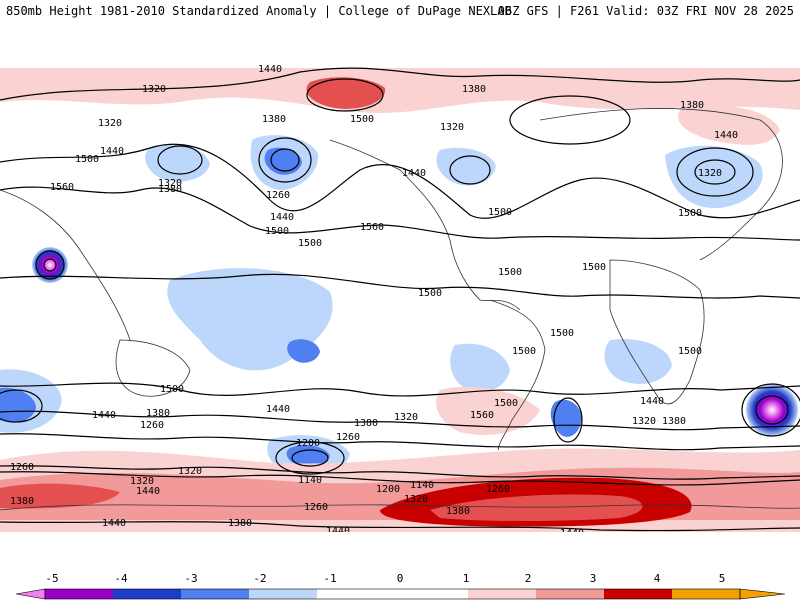  What do you see at coordinates (147, 594) in the screenshot?
I see `colorbar-cell-neg4` at bounding box center [147, 594].